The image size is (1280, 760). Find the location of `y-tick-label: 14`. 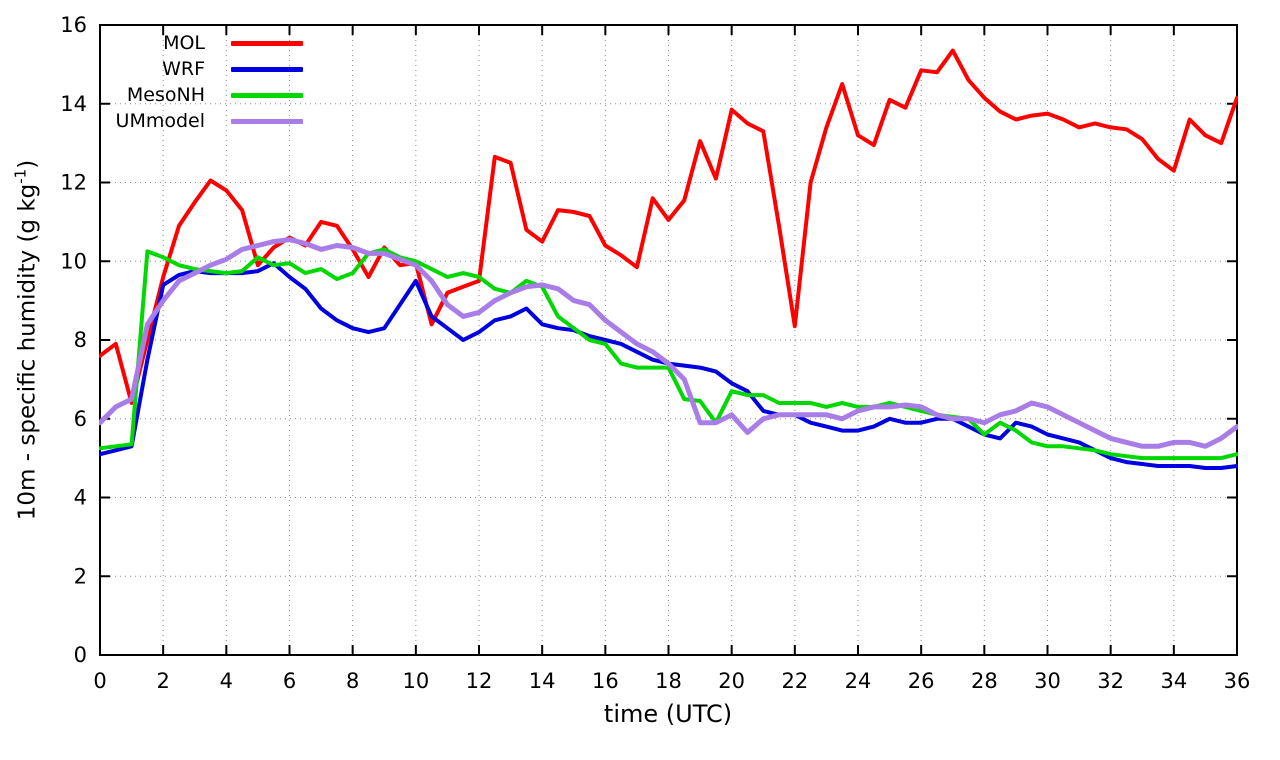

y-tick-label: 14 is located at coordinates (73, 104).